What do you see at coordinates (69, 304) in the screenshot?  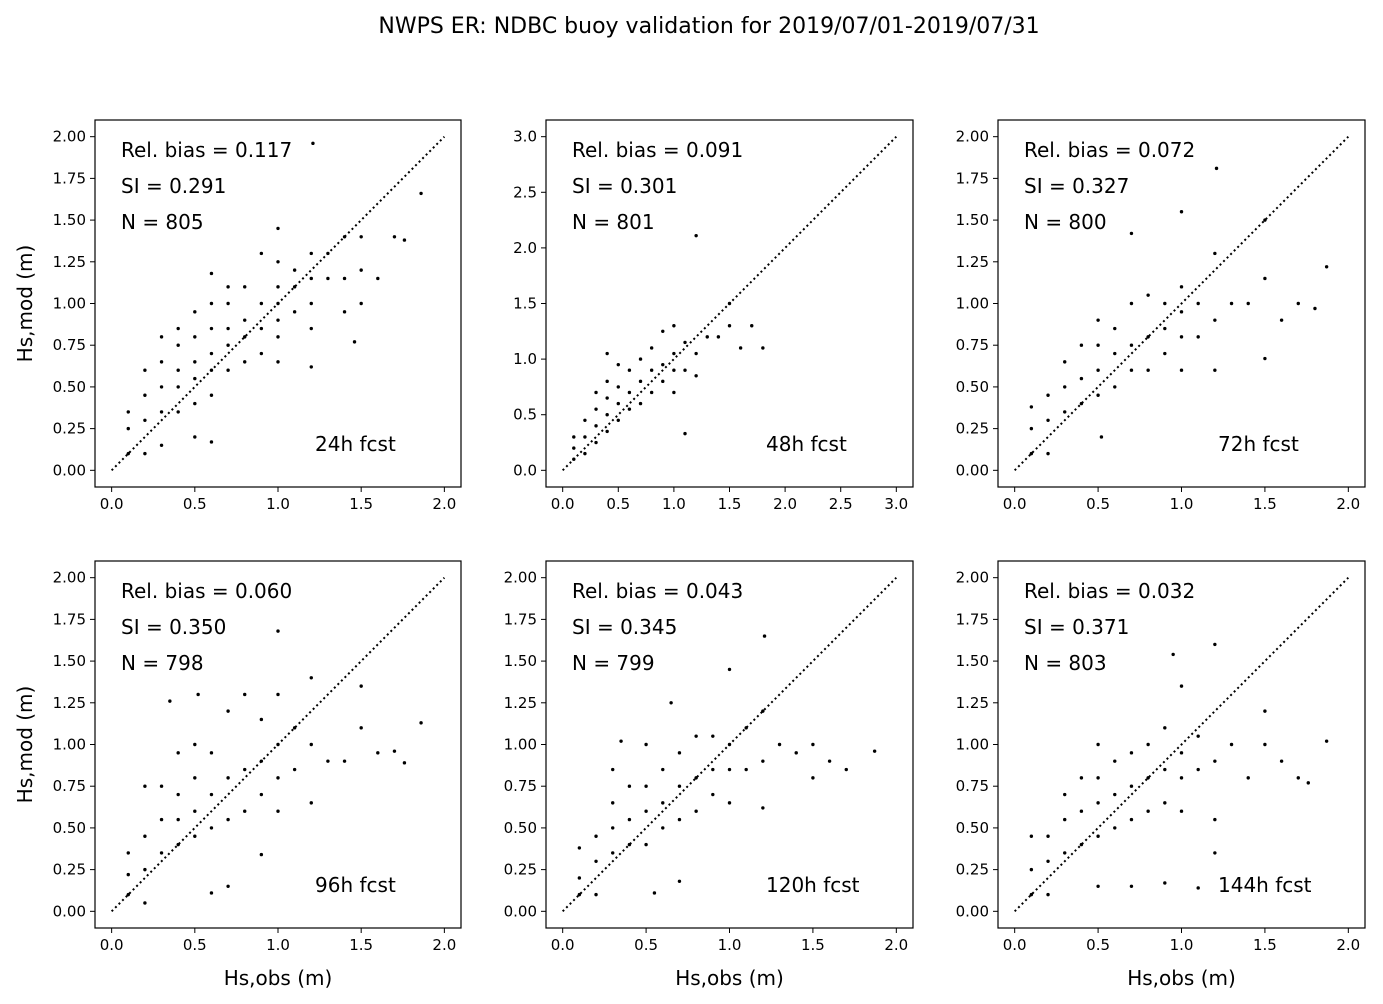 I see `y-tick-label: 1.00` at bounding box center [69, 304].